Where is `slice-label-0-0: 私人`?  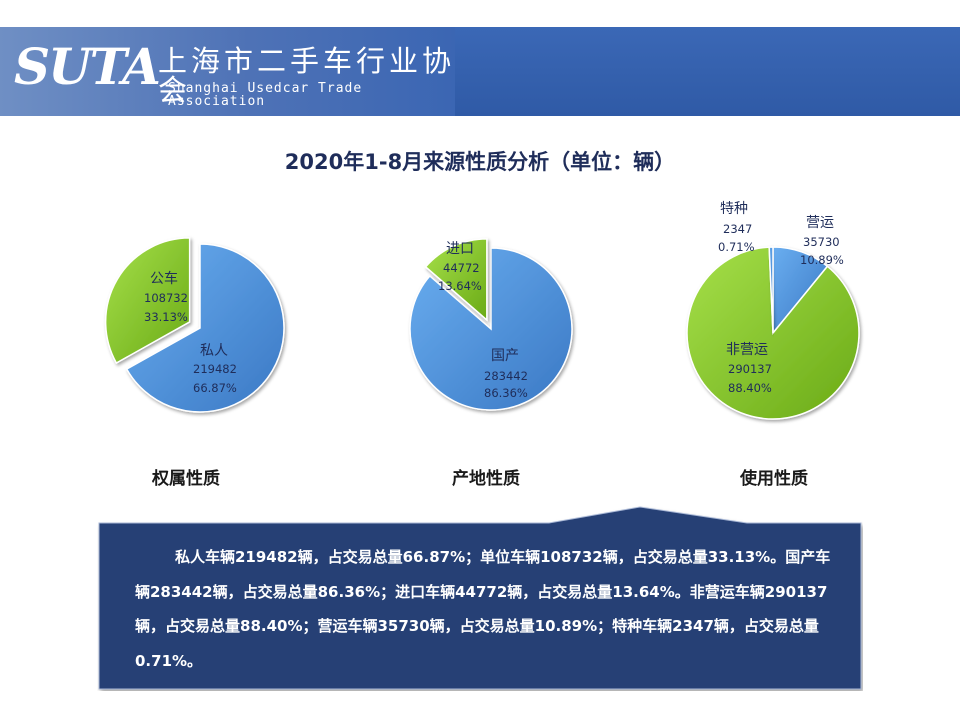 slice-label-0-0: 私人 is located at coordinates (214, 351).